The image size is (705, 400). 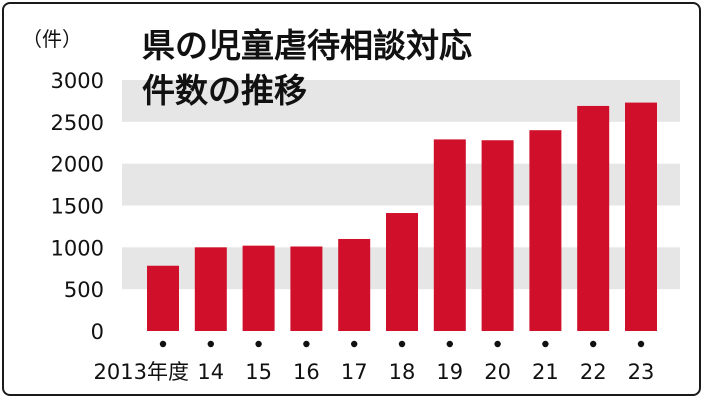 What do you see at coordinates (258, 372) in the screenshot?
I see `x-tick-label: 15` at bounding box center [258, 372].